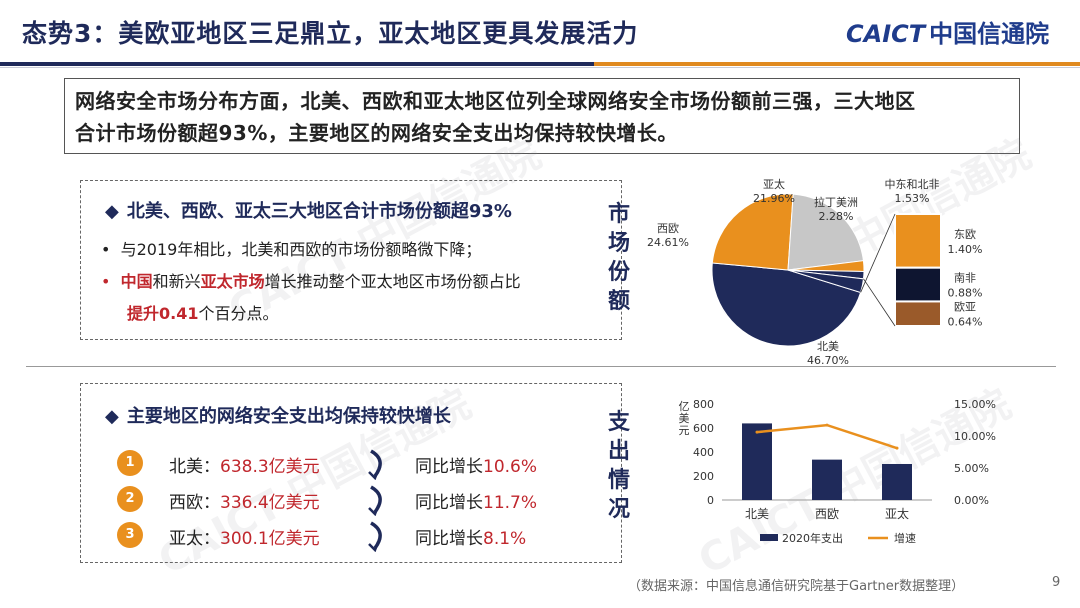 Image resolution: width=1080 pixels, height=608 pixels. I want to click on page-number: 9, so click(1056, 582).